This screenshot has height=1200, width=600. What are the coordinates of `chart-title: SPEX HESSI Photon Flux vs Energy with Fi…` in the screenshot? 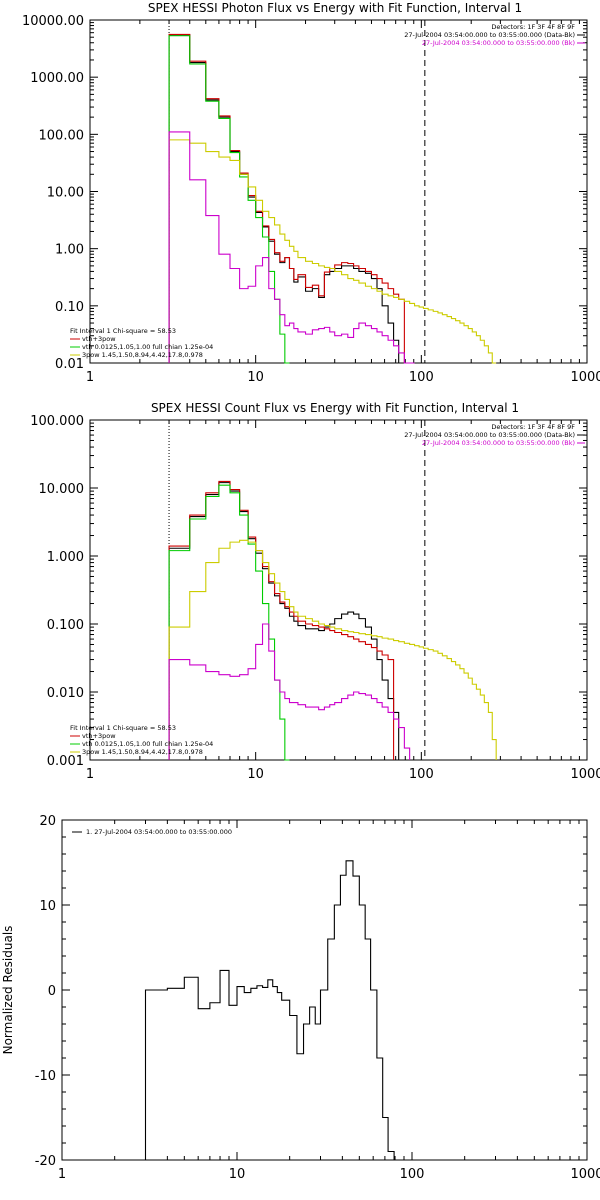 It's located at (335, 8).